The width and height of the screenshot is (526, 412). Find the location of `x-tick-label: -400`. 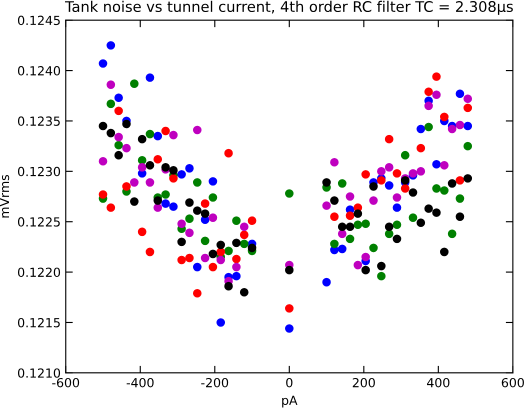

x-tick-label: -400 is located at coordinates (140, 383).